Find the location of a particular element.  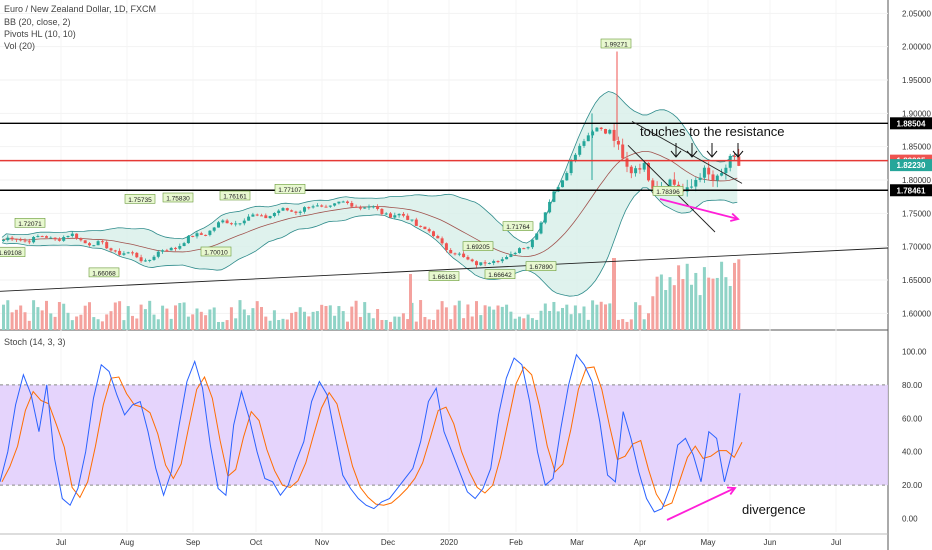

indicator-pivots-label: Pivots HL (10, 10) is located at coordinates (40, 34).